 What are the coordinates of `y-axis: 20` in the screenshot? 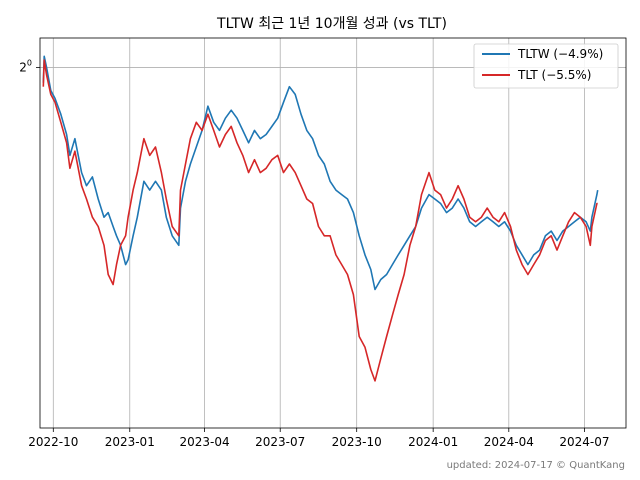 It's located at (29, 67).